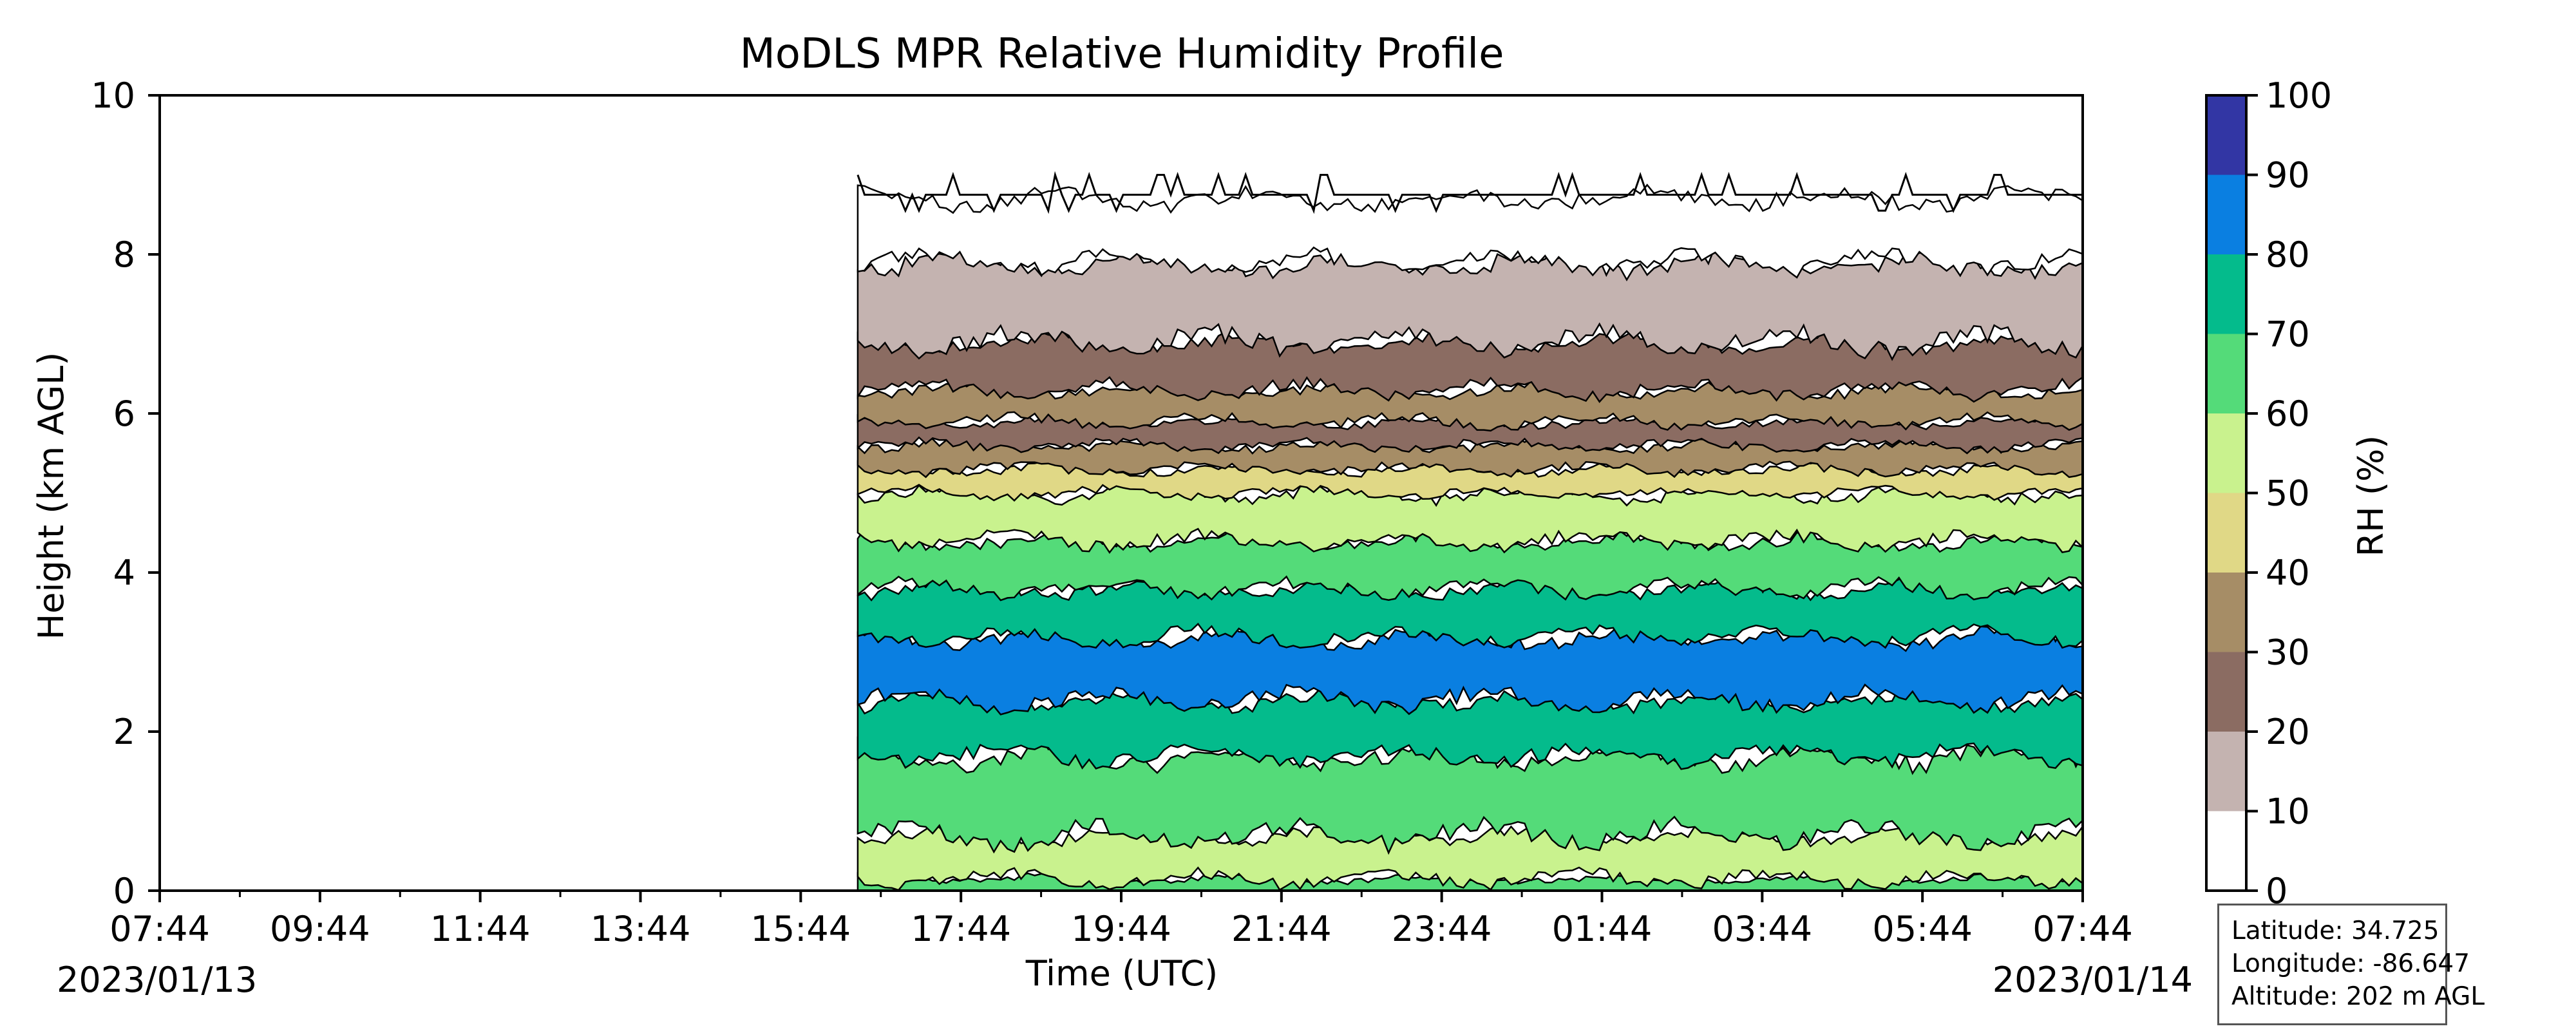 This screenshot has width=2576, height=1033. Describe the element at coordinates (2288, 573) in the screenshot. I see `colorbar-tick-label: 40` at that location.